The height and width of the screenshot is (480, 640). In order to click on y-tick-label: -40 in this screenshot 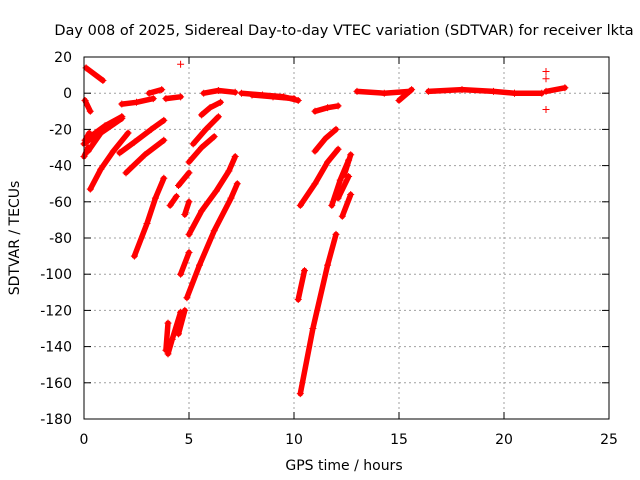, I will do `click(60, 167)`.